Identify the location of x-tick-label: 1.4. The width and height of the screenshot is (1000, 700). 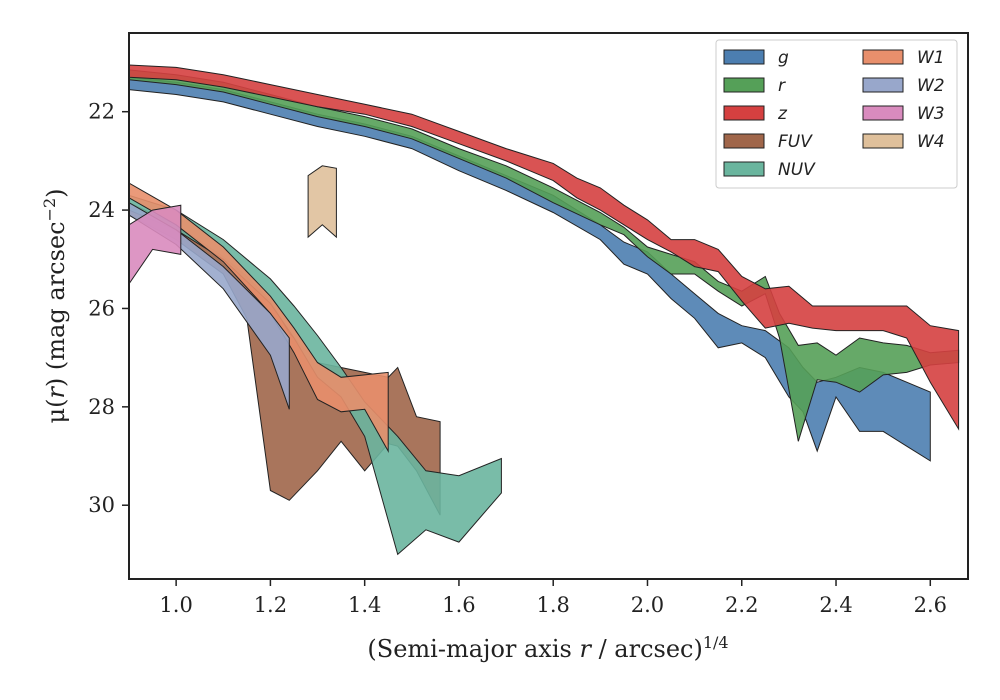
(364, 605).